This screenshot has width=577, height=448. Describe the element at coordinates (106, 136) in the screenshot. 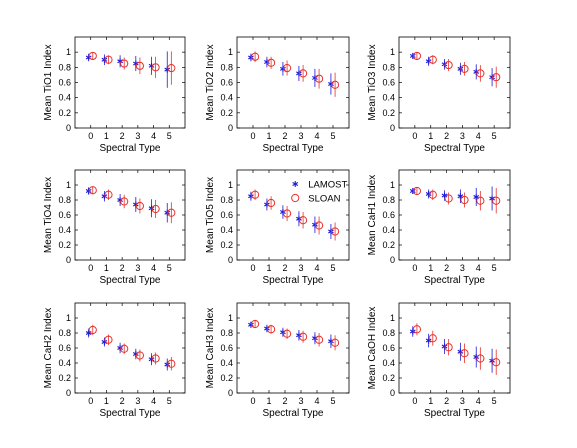

I see `x-tick-label: 1` at that location.